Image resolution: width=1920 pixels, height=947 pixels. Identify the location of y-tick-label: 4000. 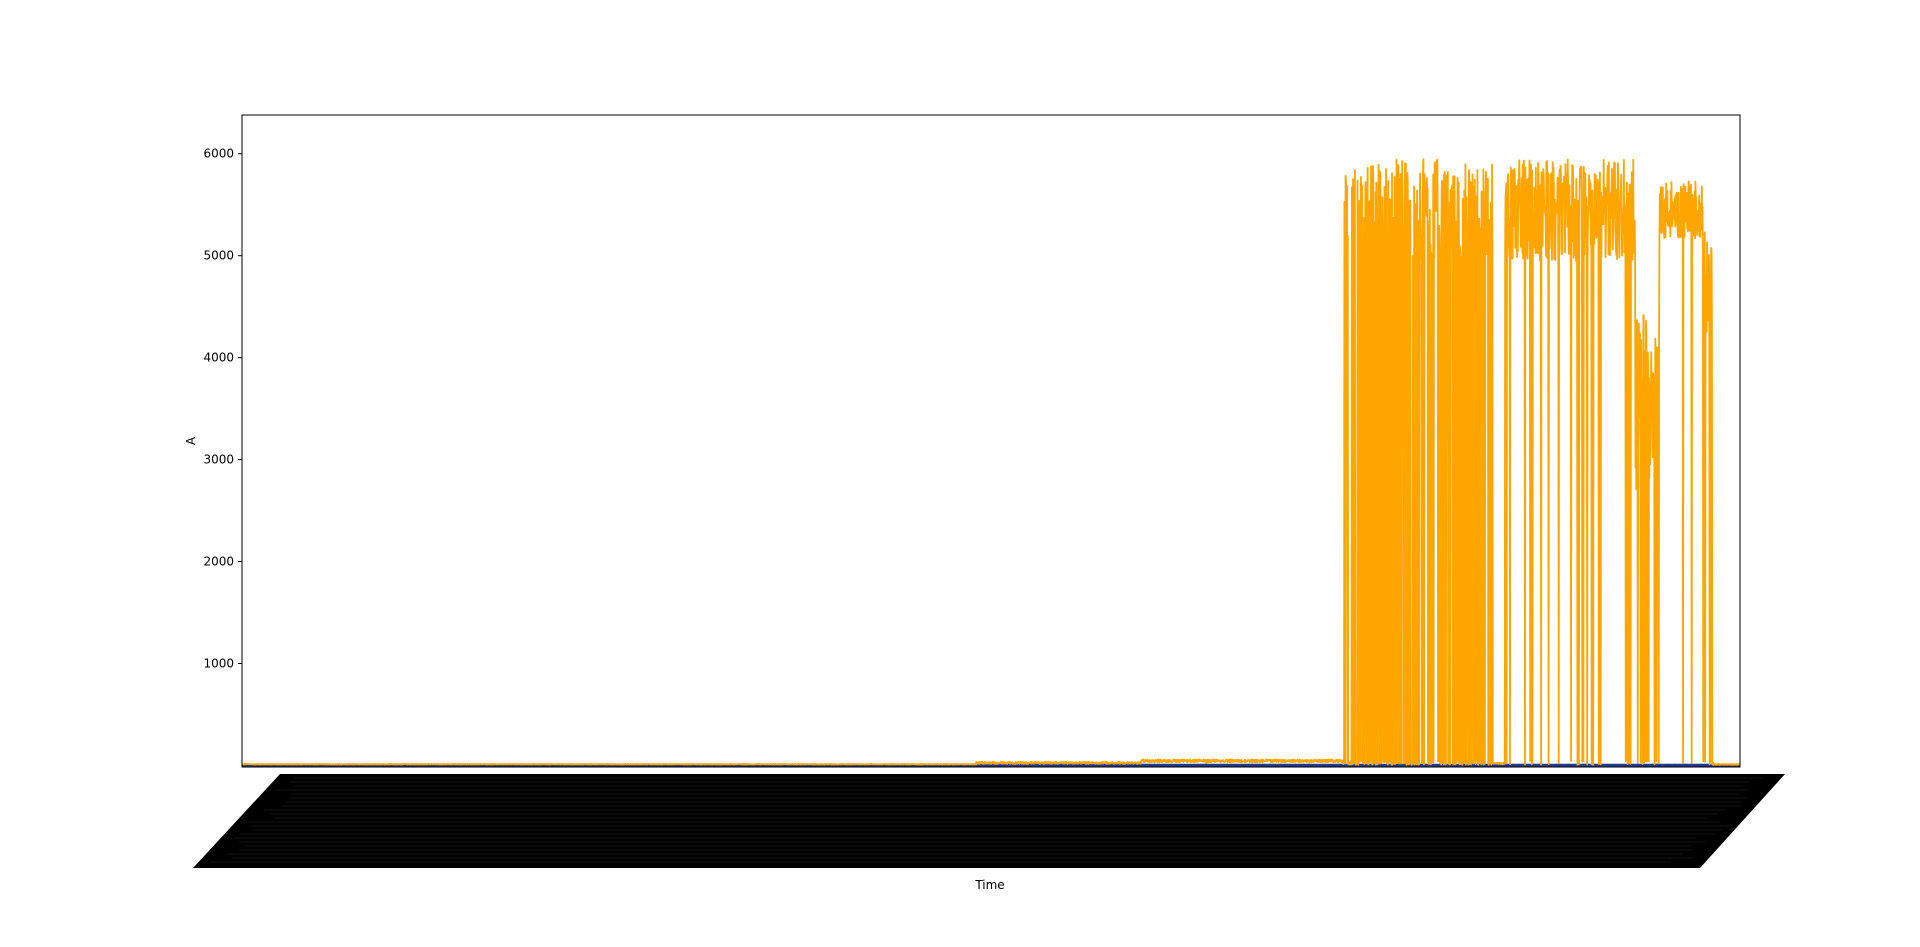
(218, 358).